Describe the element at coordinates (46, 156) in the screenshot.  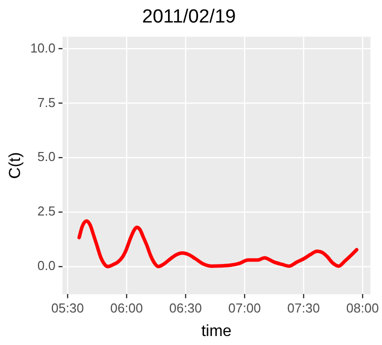
I see `y-tick-label: 5.0` at that location.